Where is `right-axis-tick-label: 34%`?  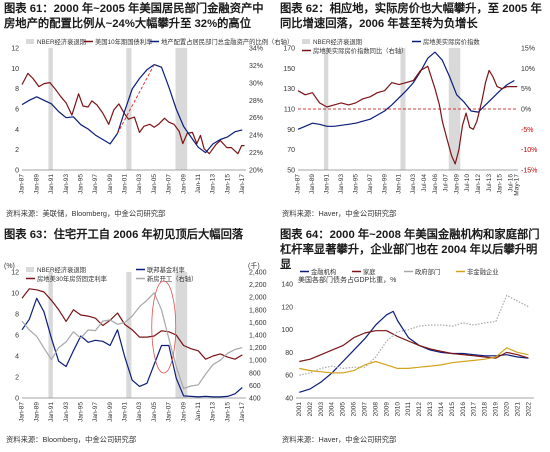 right-axis-tick-label: 34% is located at coordinates (256, 49).